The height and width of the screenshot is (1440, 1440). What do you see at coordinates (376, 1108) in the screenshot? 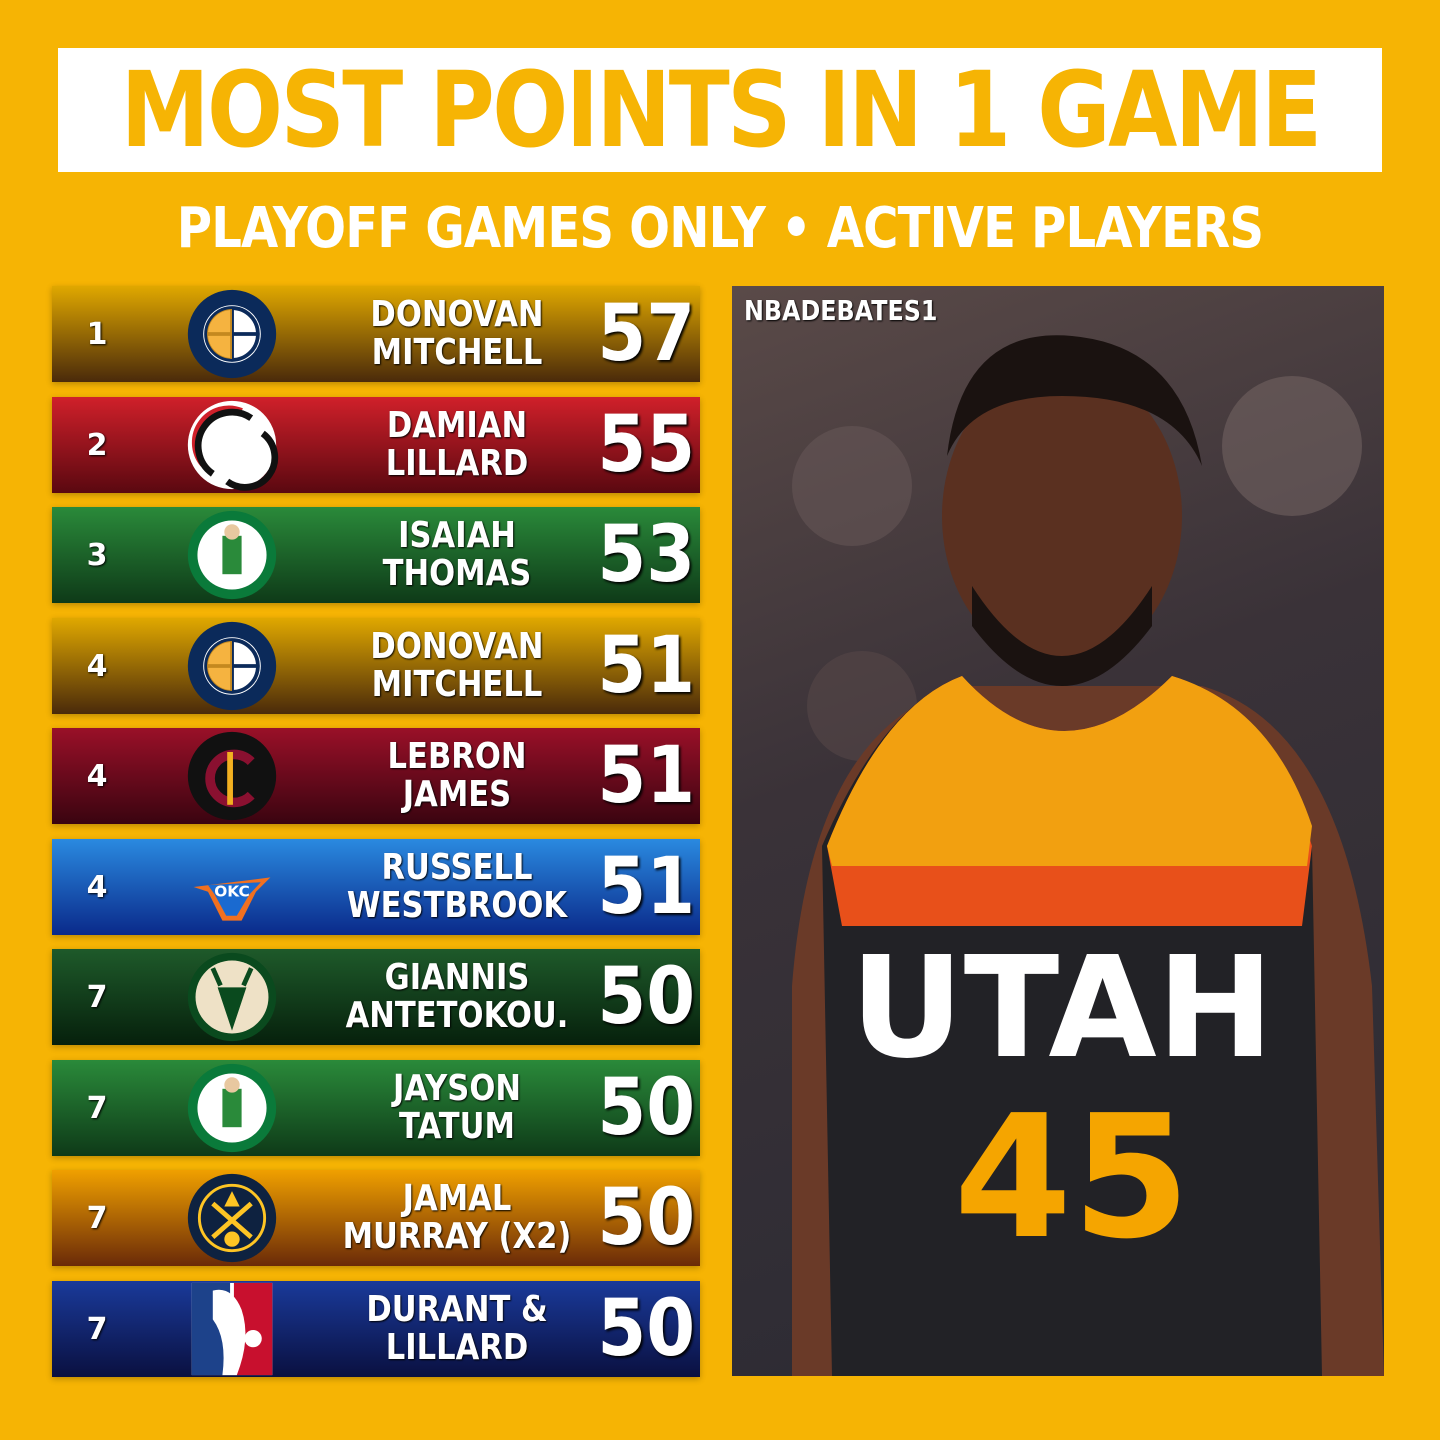
I see `ranking-row: 7 JAYSON TATUM 50` at bounding box center [376, 1108].